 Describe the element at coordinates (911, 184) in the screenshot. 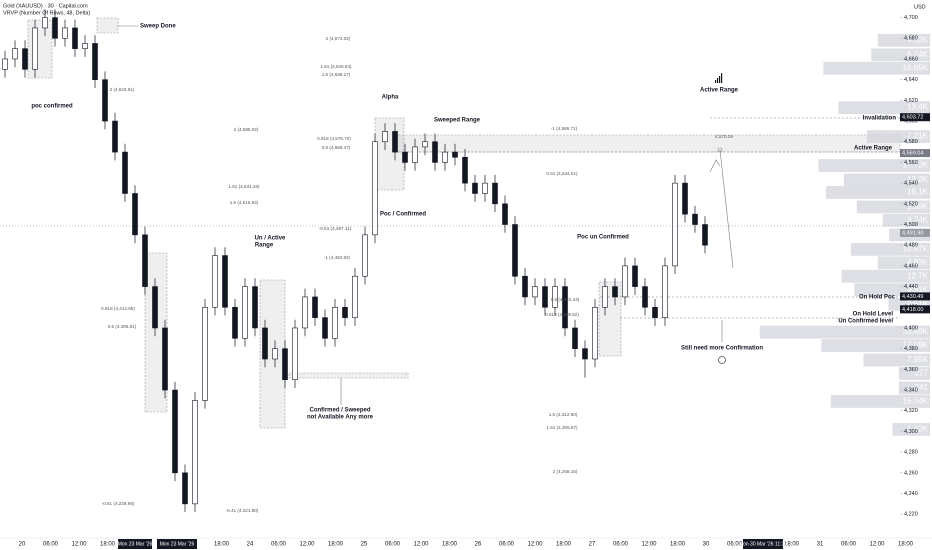

I see `y-tick-label: 4,540` at that location.